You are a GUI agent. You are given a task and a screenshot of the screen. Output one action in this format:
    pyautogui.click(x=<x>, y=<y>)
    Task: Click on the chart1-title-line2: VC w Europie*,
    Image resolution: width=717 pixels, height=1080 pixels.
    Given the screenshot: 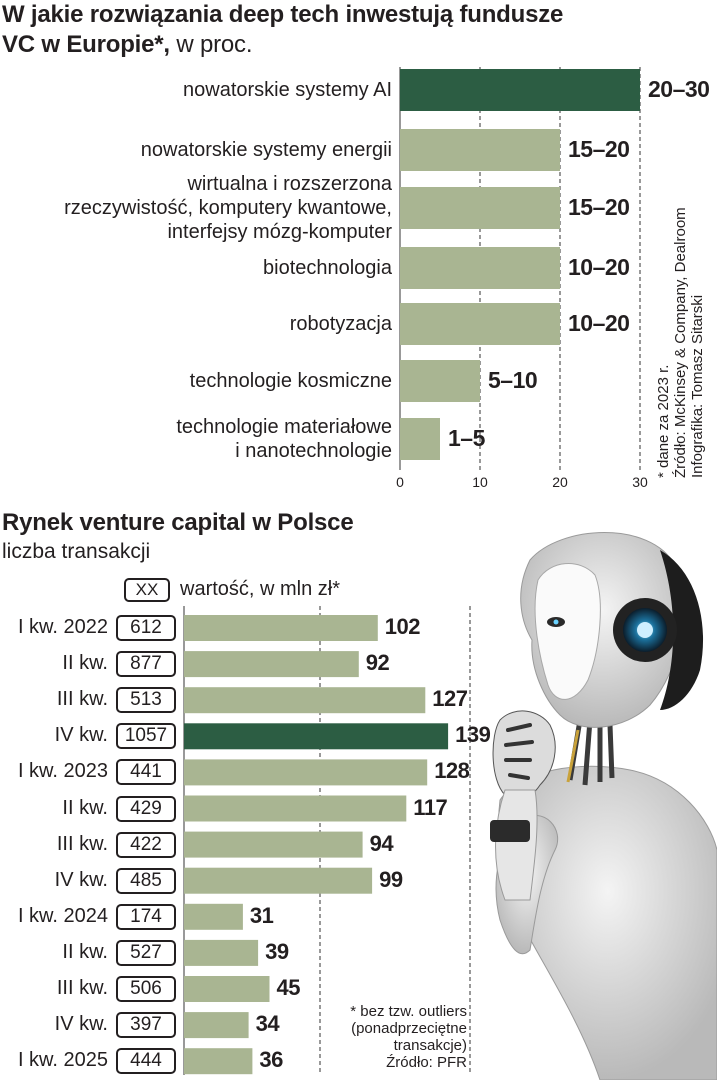 What is the action you would take?
    pyautogui.click(x=86, y=44)
    